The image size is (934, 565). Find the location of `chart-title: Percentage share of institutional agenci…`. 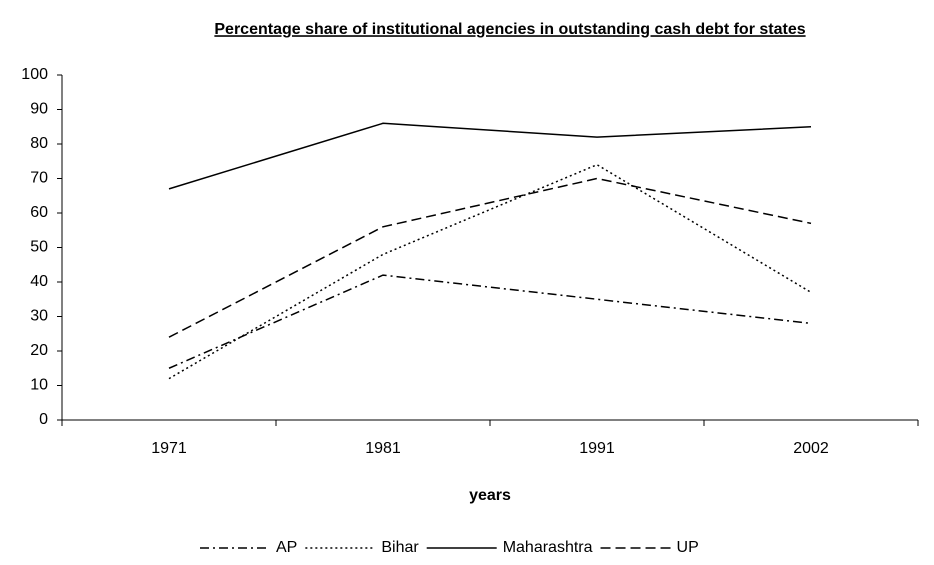

chart-title: Percentage share of institutional agenci… is located at coordinates (509, 29).